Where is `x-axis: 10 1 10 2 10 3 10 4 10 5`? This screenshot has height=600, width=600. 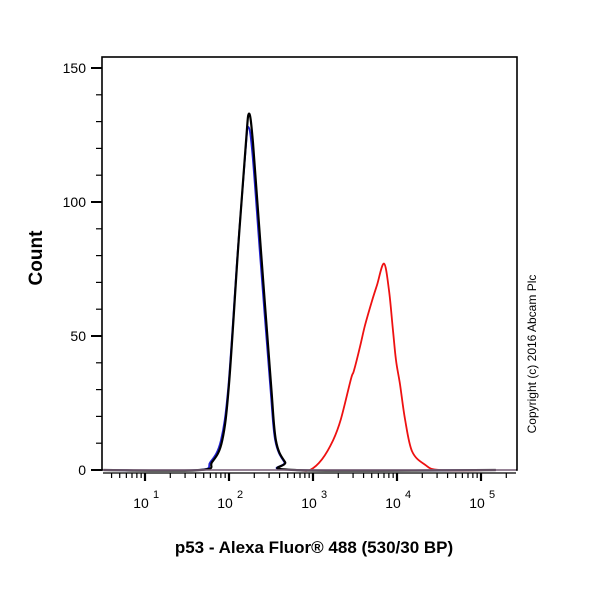
x-axis: 10 1 10 2 10 3 10 4 10 5 is located at coordinates (309, 491).